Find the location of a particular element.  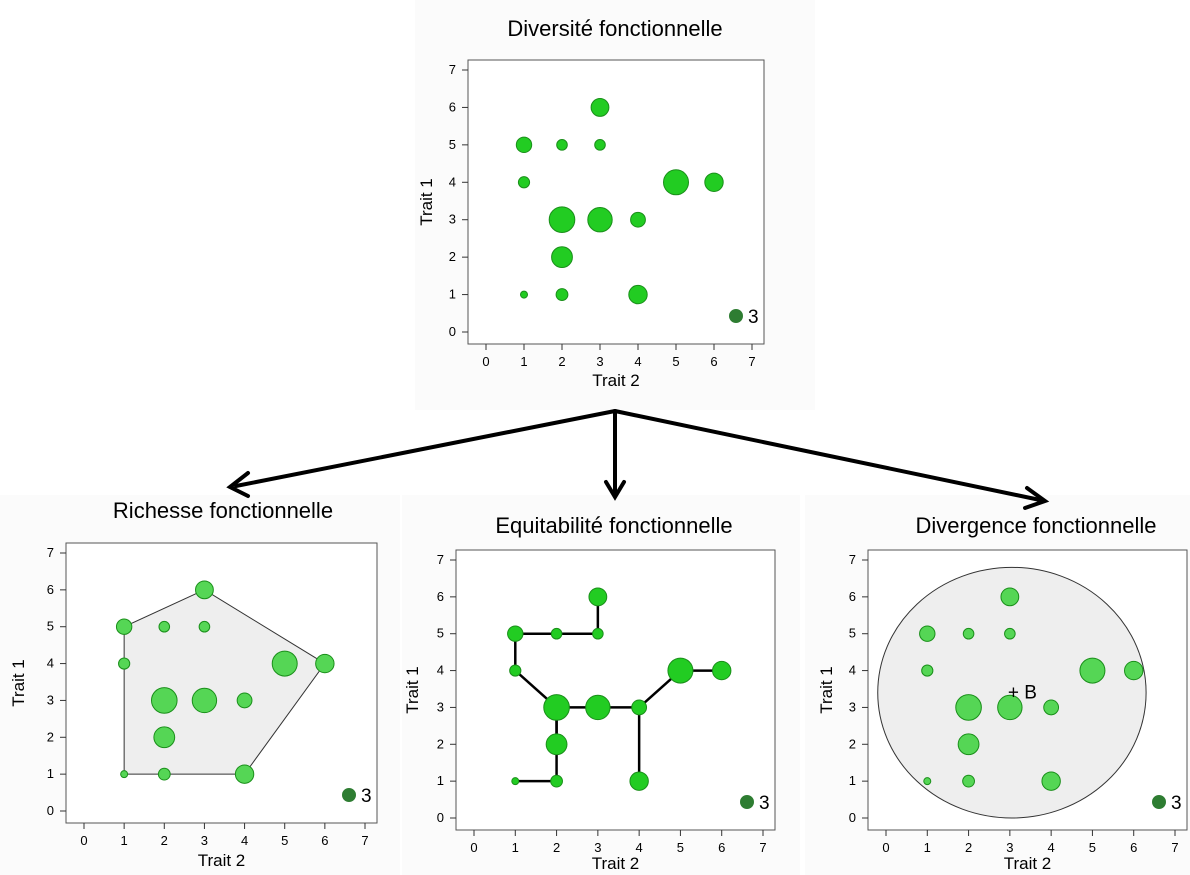

x-tick-label: 6 is located at coordinates (324, 840).